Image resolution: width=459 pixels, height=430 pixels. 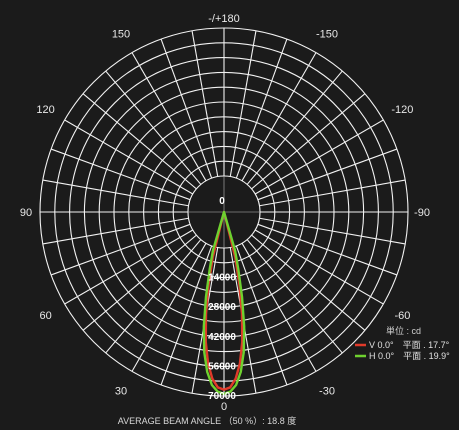 What do you see at coordinates (45, 110) in the screenshot?
I see `angle-label: 120` at bounding box center [45, 110].